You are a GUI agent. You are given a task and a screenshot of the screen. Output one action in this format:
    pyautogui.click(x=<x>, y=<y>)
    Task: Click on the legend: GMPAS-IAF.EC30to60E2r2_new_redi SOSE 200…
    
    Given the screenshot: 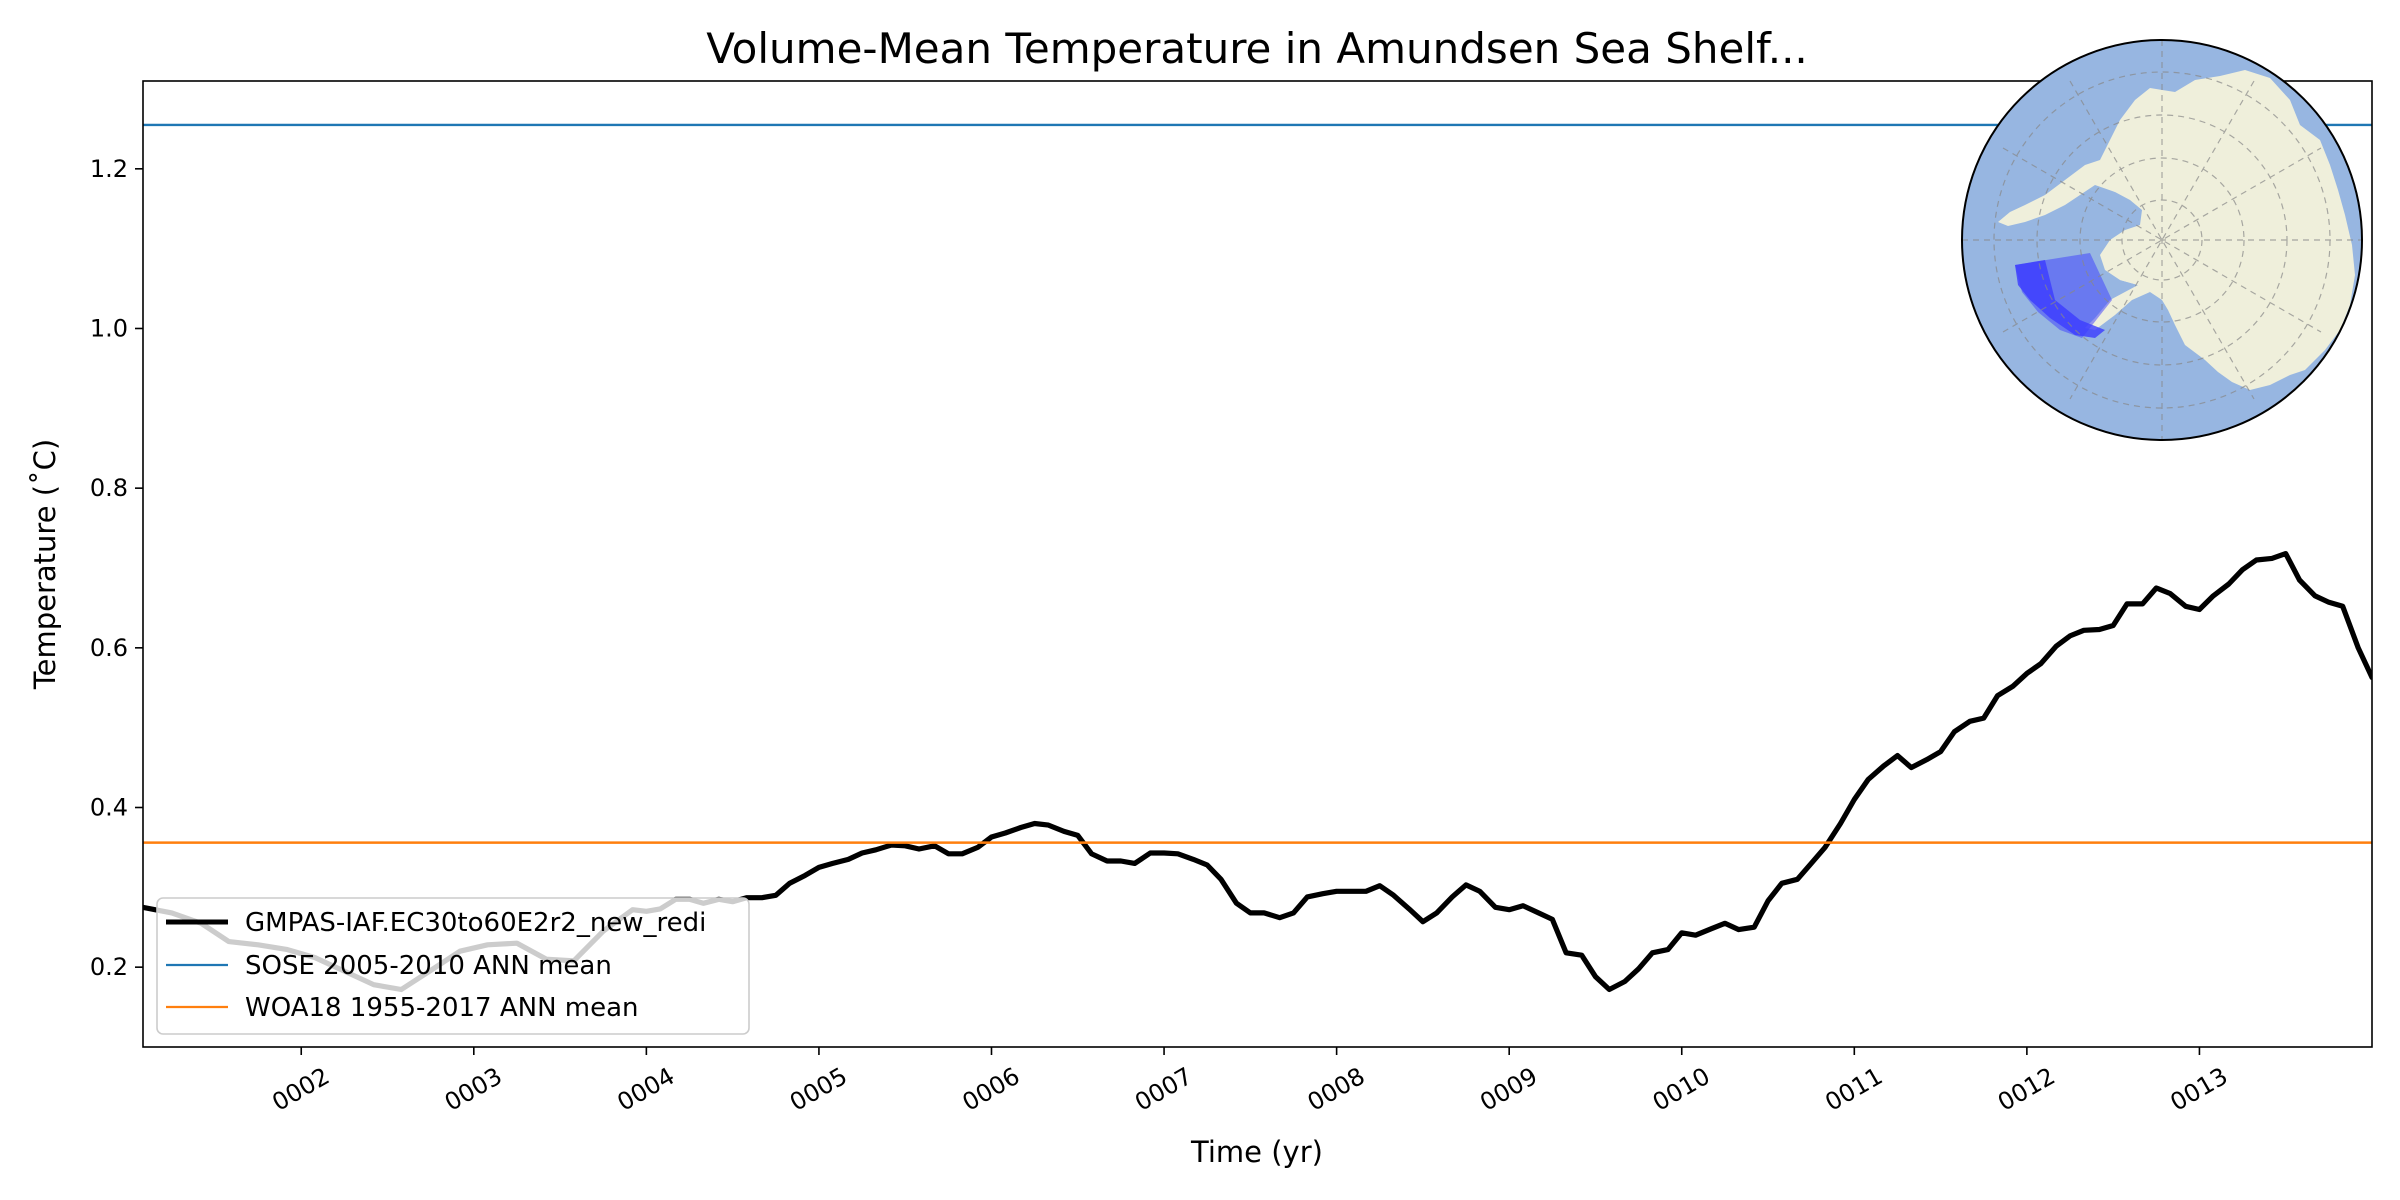 What is the action you would take?
    pyautogui.click(x=453, y=966)
    